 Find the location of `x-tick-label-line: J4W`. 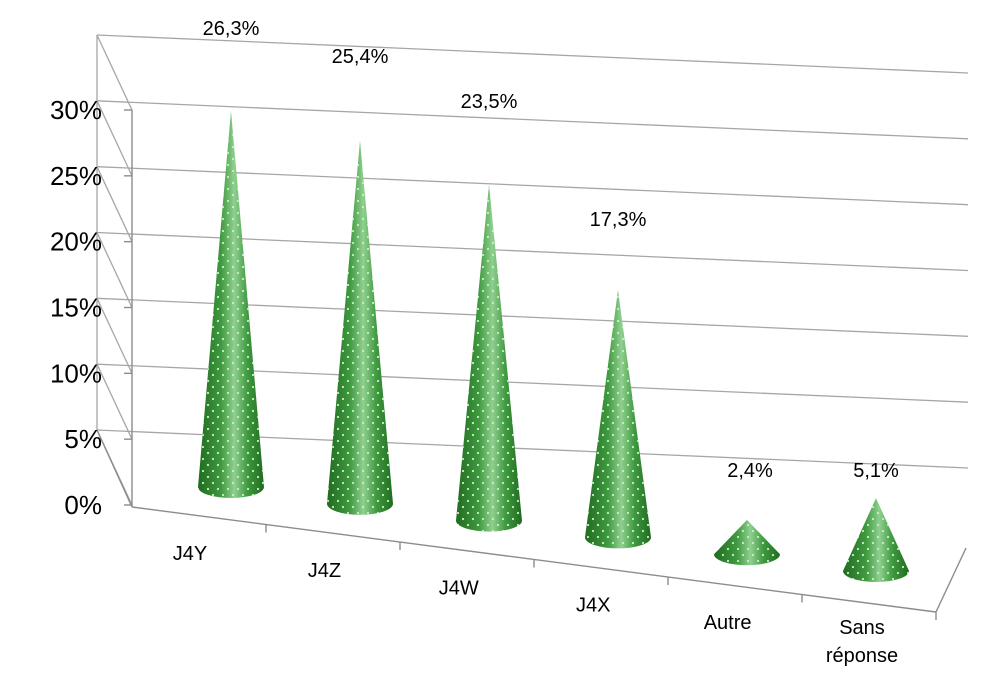

x-tick-label-line: J4W is located at coordinates (459, 588).